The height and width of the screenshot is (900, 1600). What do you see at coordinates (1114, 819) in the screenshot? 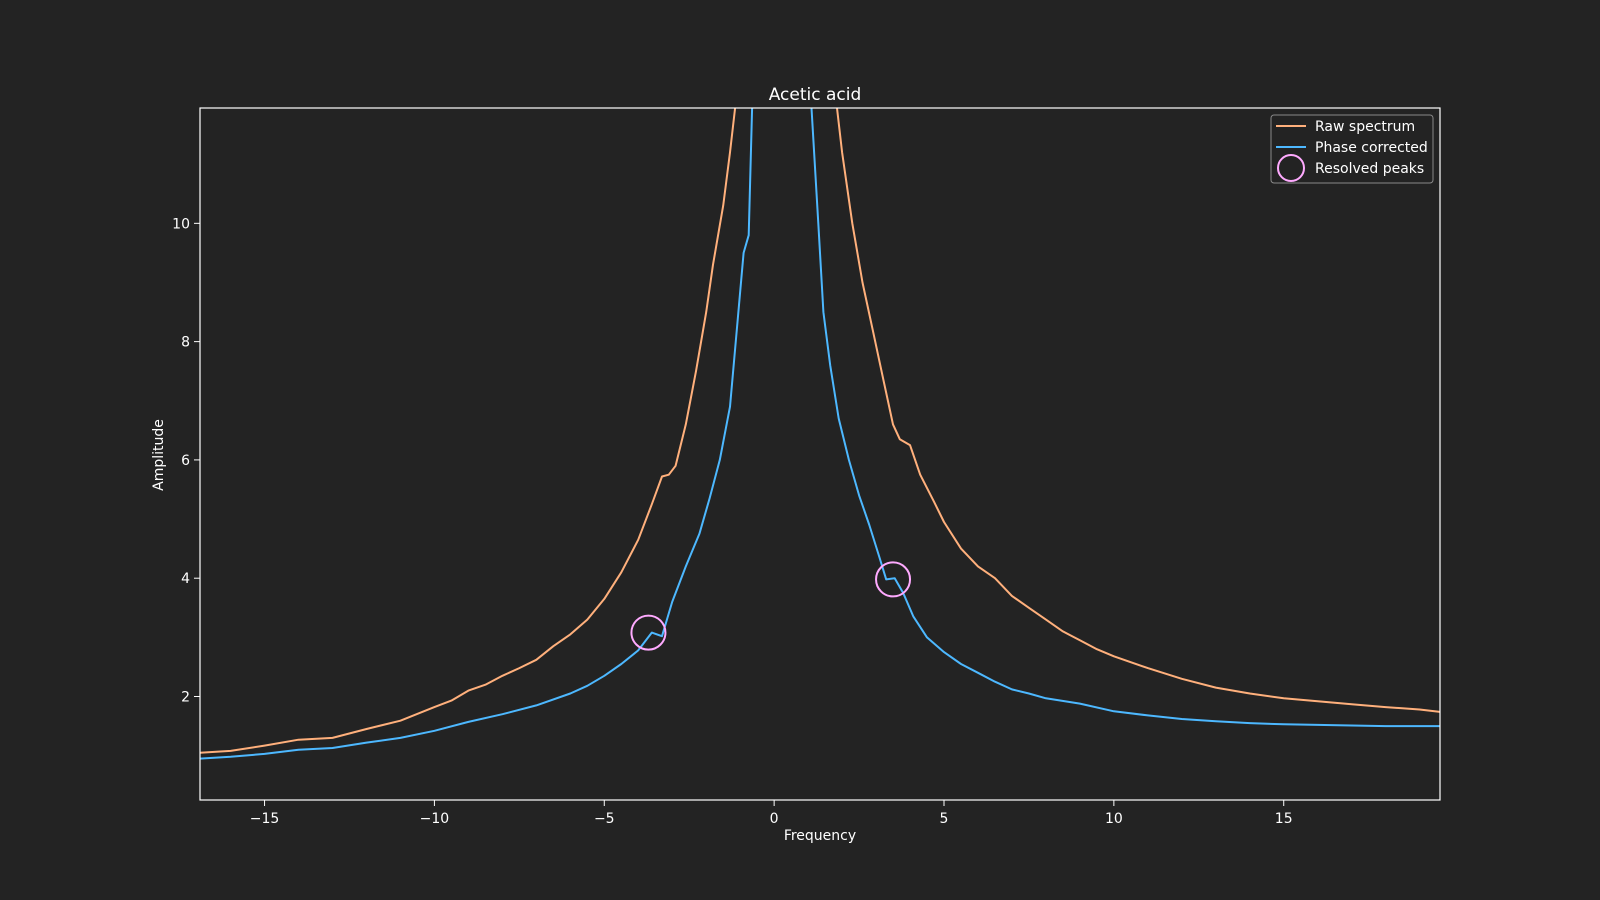
I see `x-tick-label: 10` at bounding box center [1114, 819].